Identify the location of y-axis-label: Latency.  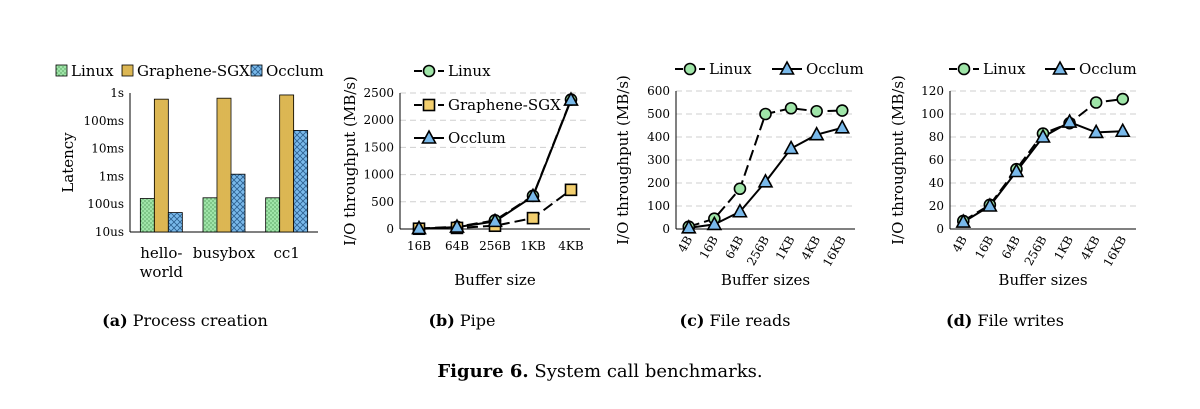
(68, 162).